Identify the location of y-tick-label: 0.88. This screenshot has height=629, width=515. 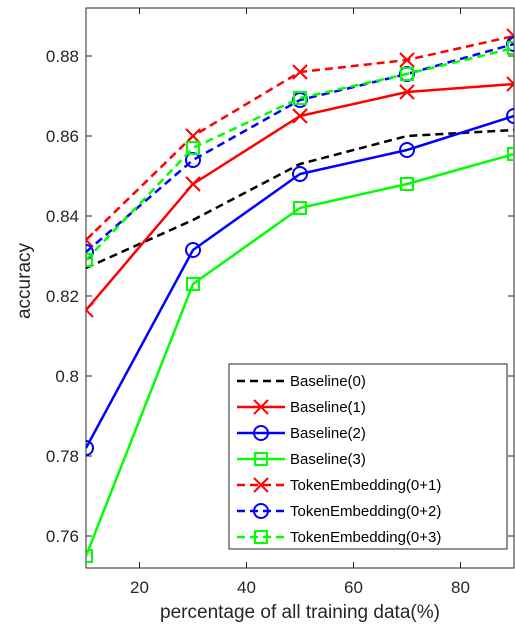
(62, 56).